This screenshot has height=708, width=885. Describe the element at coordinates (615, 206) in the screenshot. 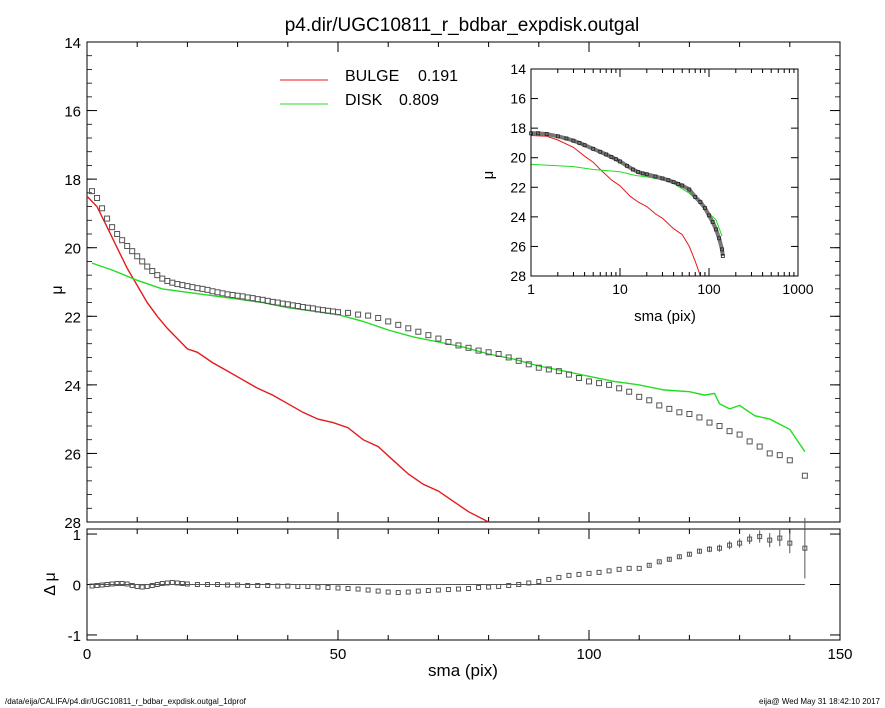

I see `inset-series-line-bulge` at that location.